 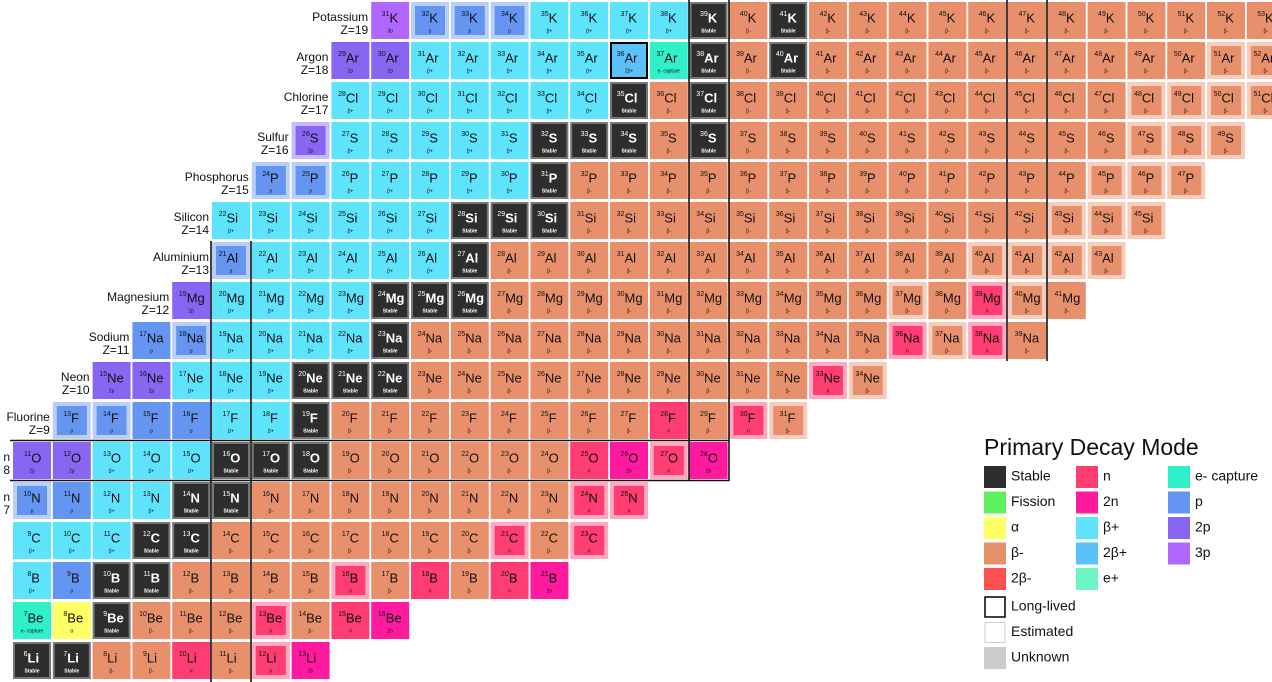 What do you see at coordinates (351, 71) in the screenshot?
I see `decay-mode-label: 2p` at bounding box center [351, 71].